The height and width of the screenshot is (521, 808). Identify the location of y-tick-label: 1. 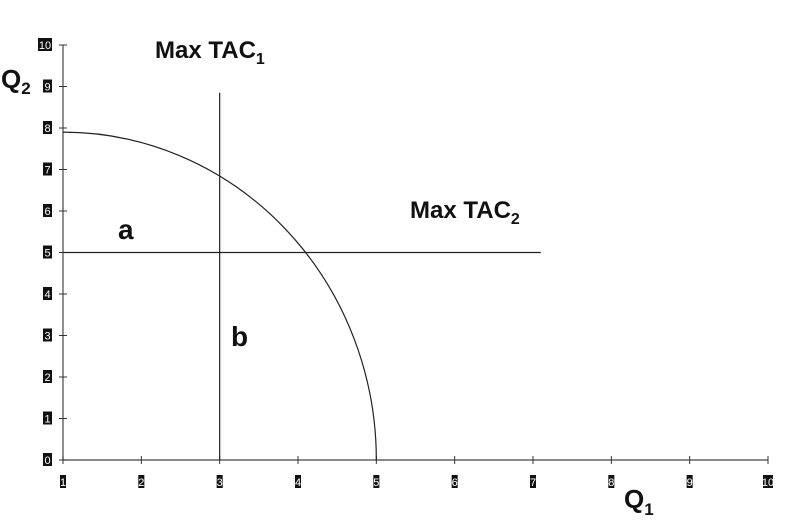
(47, 420).